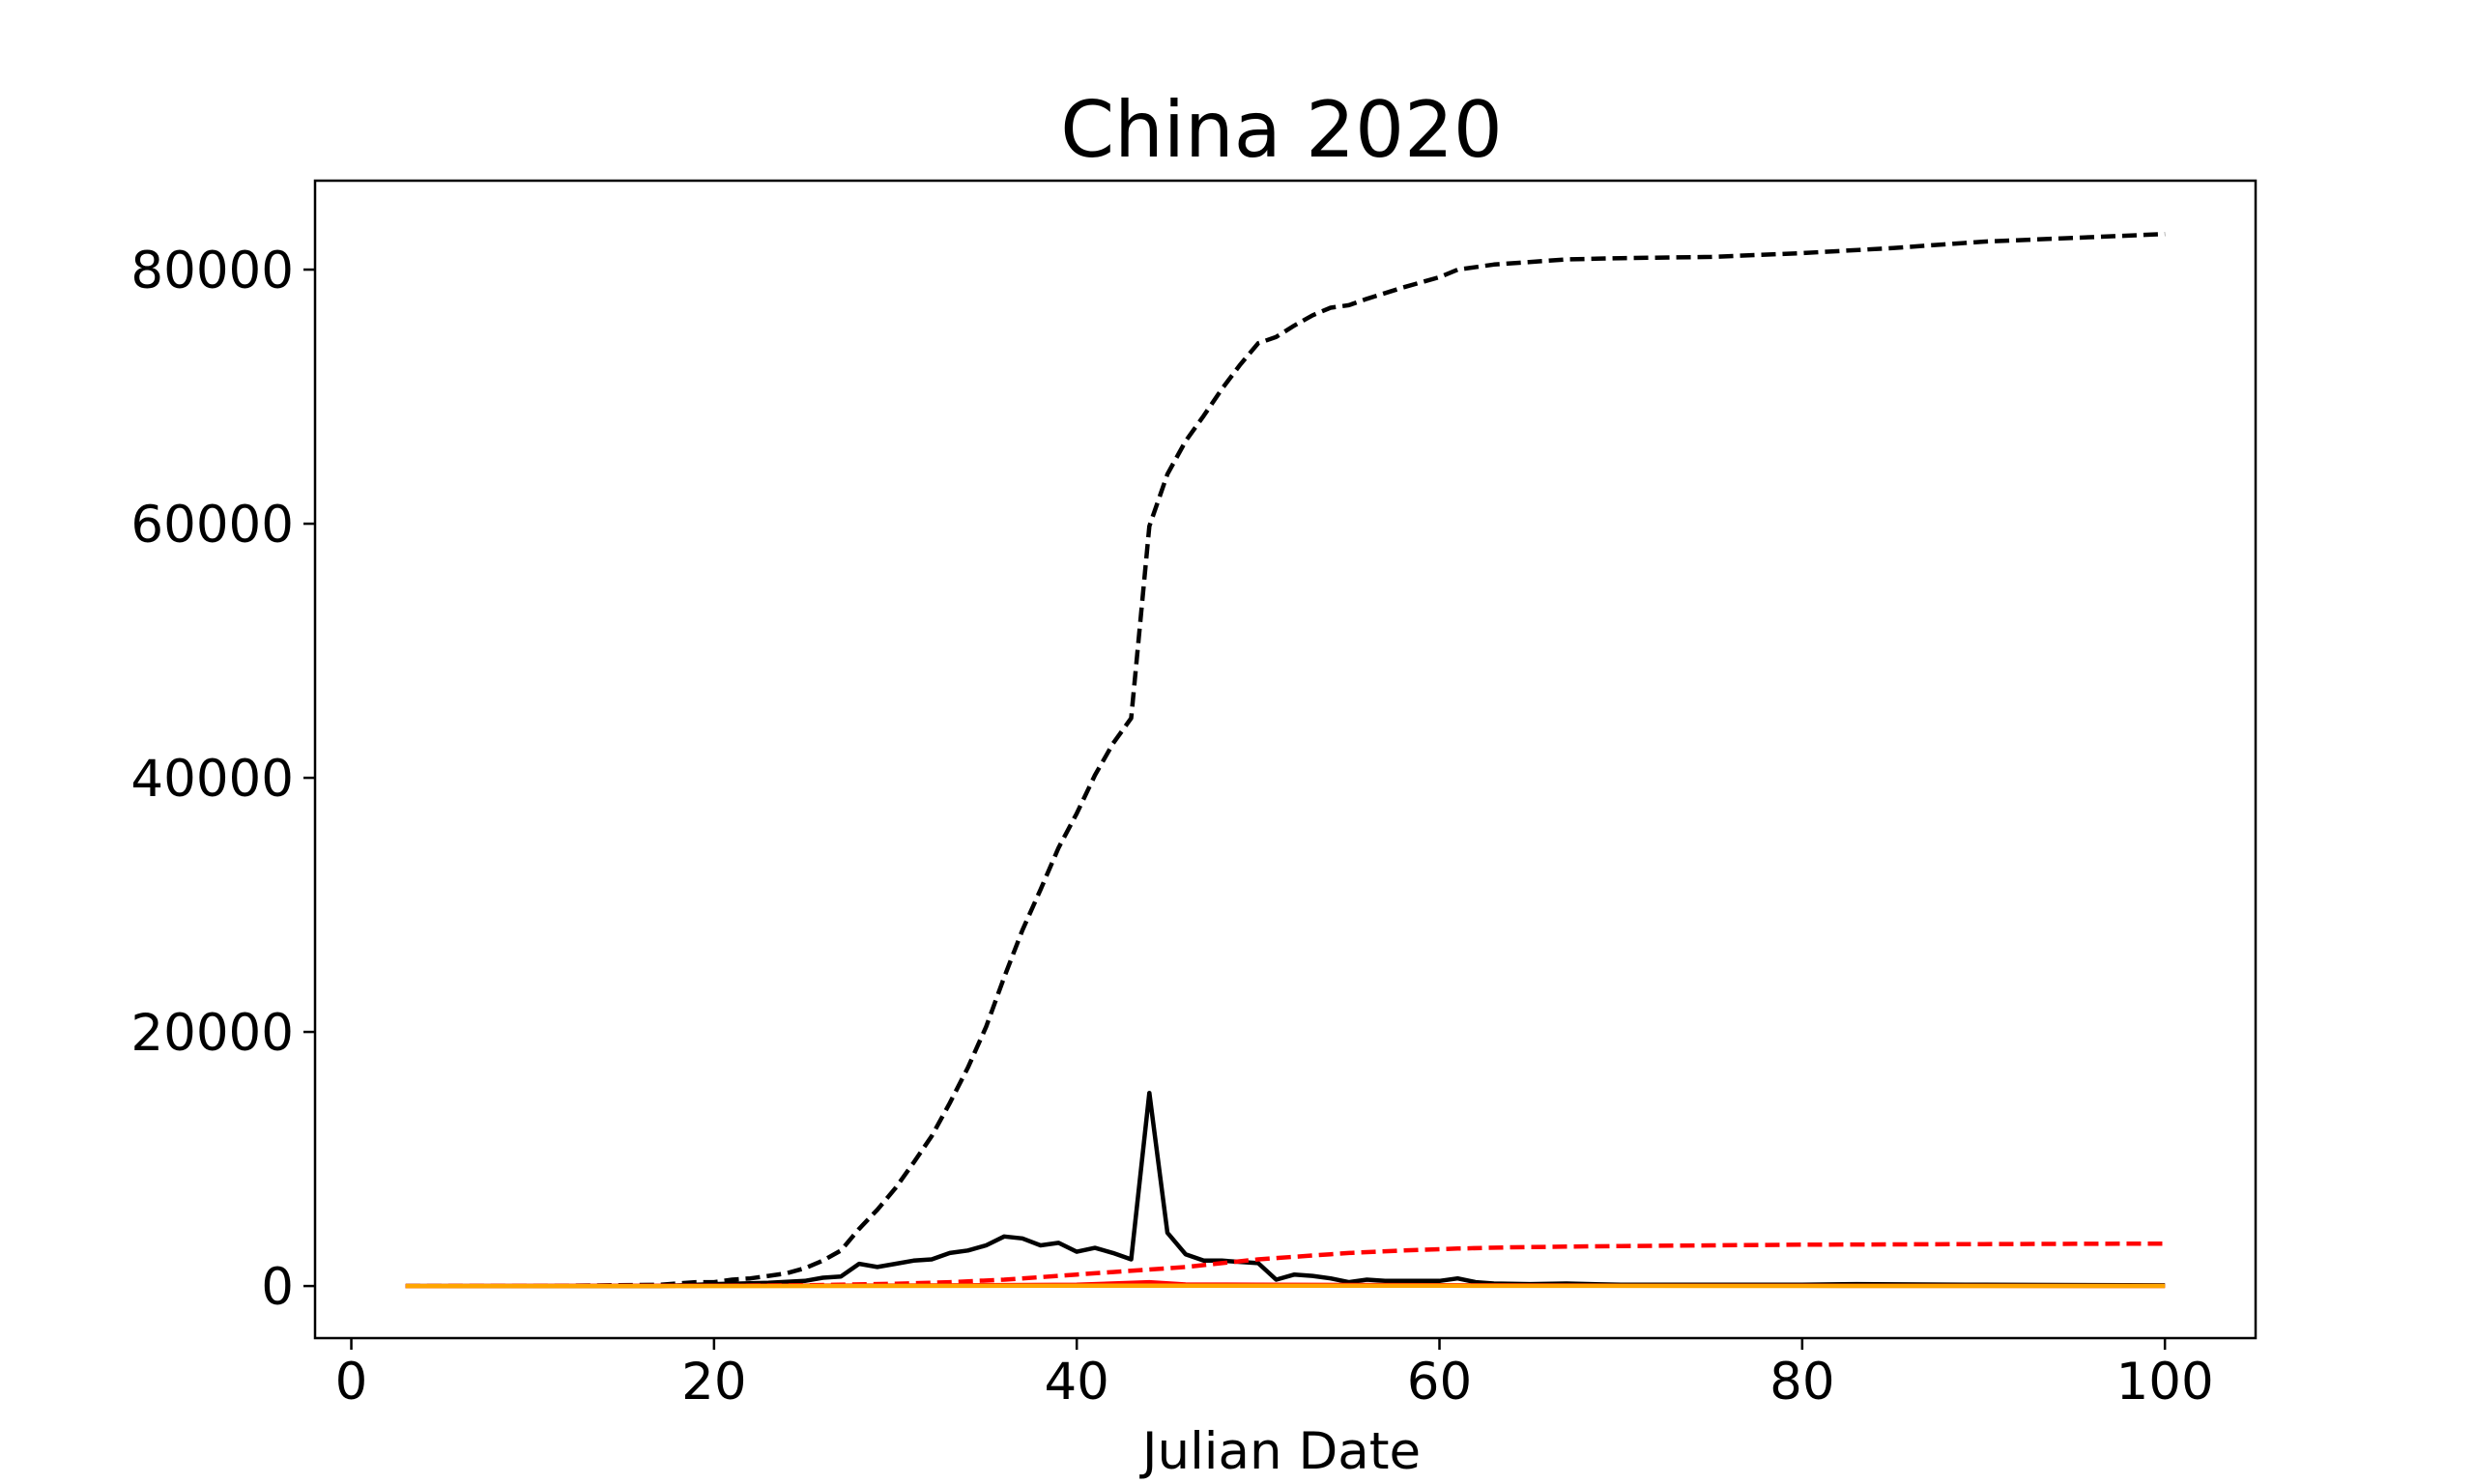 The height and width of the screenshot is (1484, 2474). Describe the element at coordinates (277, 1287) in the screenshot. I see `y-tick-label: 0` at that location.